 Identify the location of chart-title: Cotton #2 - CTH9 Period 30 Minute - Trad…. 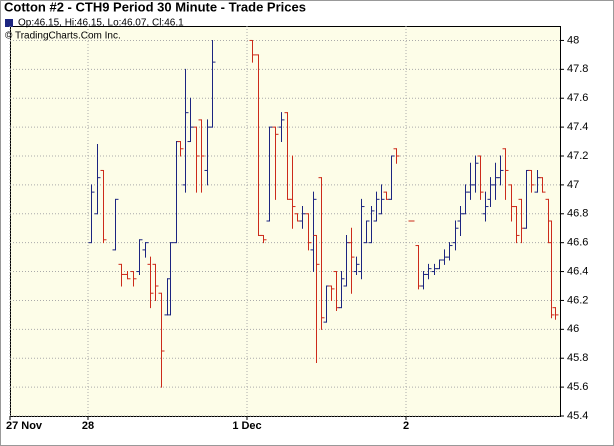
(155, 7).